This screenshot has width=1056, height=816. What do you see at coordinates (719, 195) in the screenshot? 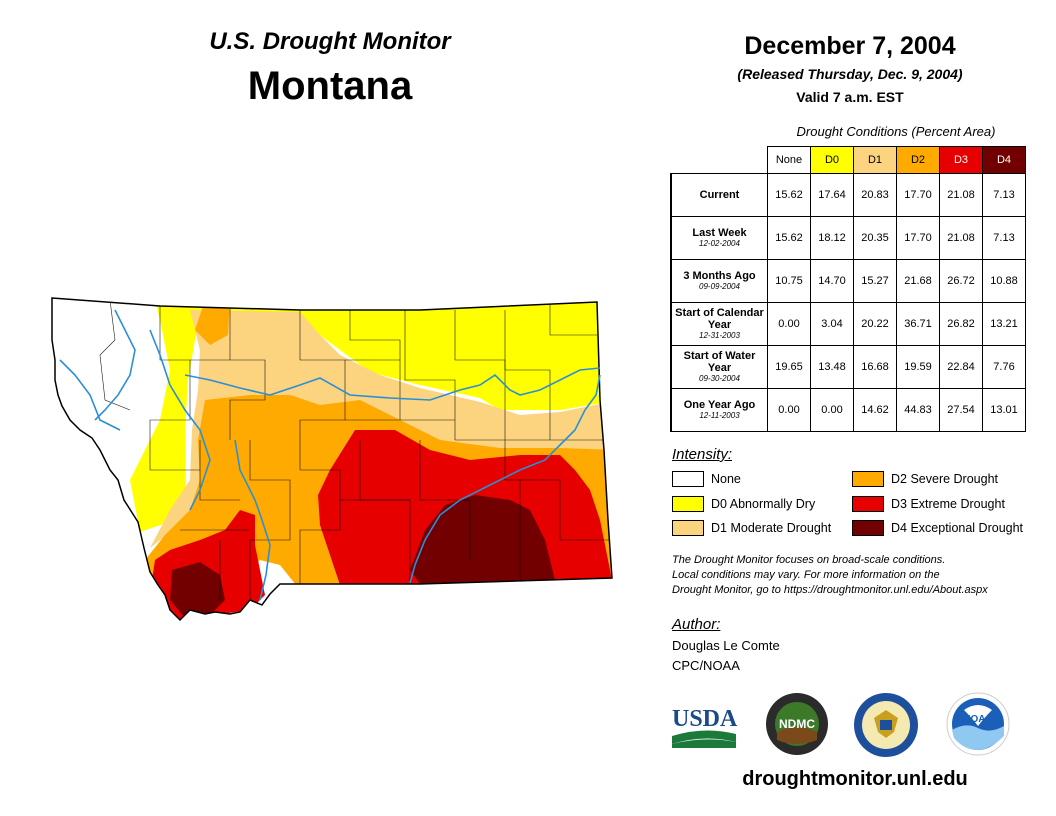
I see `row-label: Current` at bounding box center [719, 195].